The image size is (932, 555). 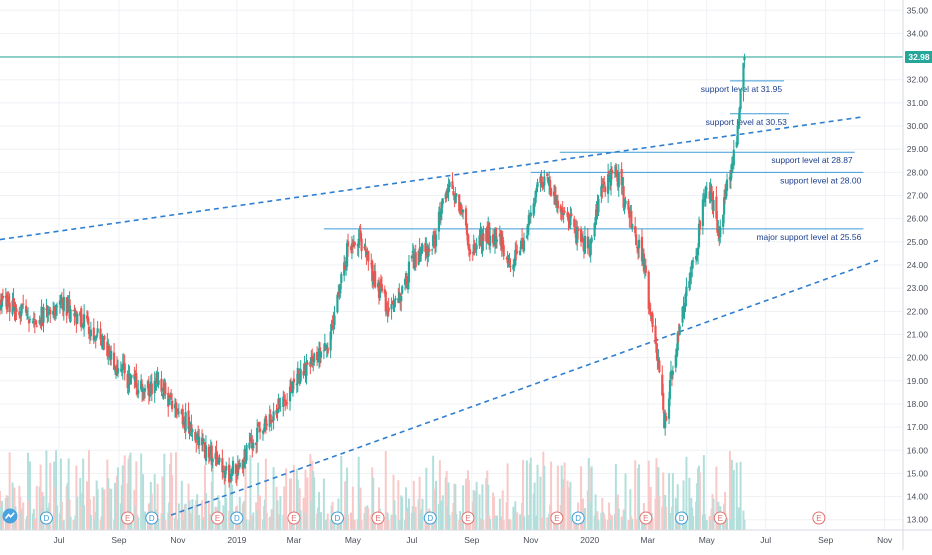 What do you see at coordinates (918, 311) in the screenshot?
I see `price-tick-label: 22.00` at bounding box center [918, 311].